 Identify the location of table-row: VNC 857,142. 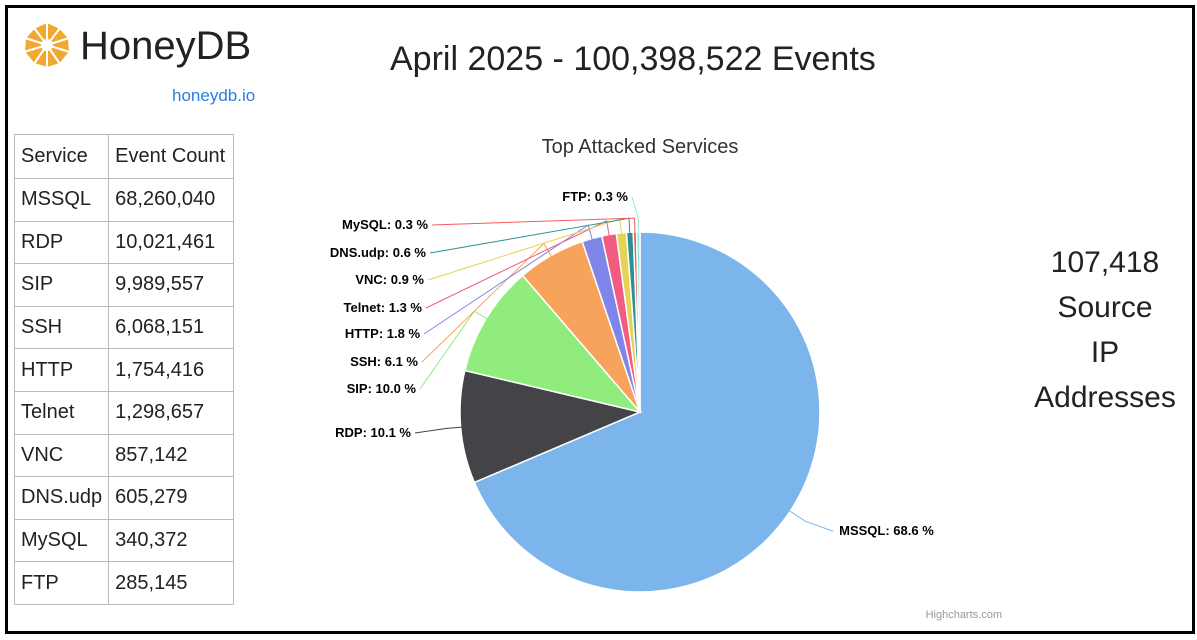
(124, 455).